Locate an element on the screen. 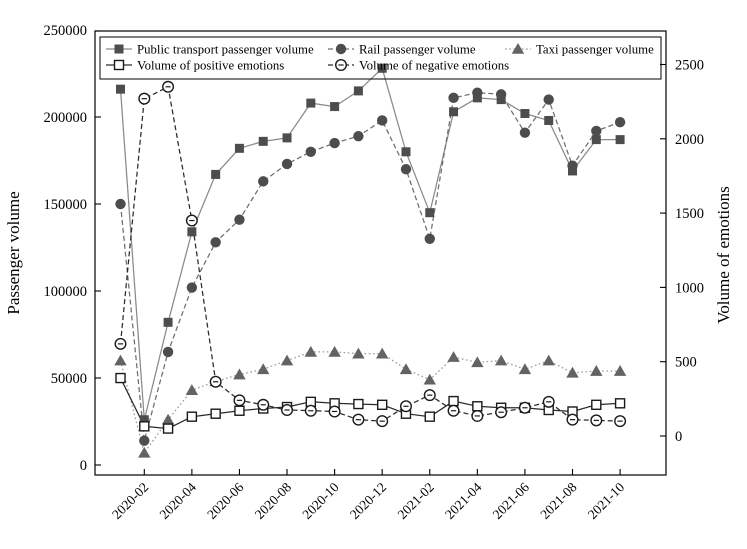 The width and height of the screenshot is (747, 549). series-line-volume-of-positive-emotions is located at coordinates (370, 403).